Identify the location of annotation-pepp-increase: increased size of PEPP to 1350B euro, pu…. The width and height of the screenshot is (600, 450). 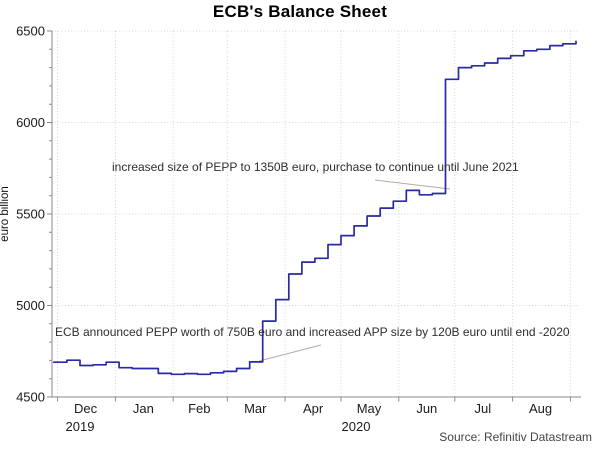
(315, 167).